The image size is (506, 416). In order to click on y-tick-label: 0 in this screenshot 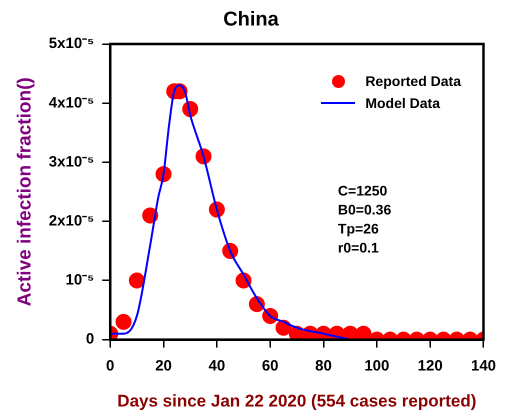, I will do `click(90, 339)`.